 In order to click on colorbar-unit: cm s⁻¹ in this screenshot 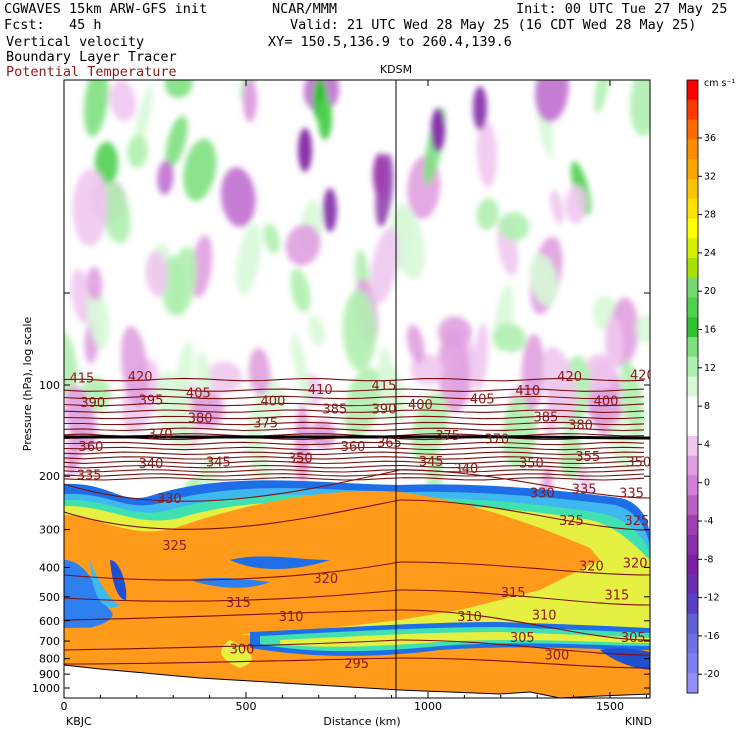, I will do `click(719, 83)`.